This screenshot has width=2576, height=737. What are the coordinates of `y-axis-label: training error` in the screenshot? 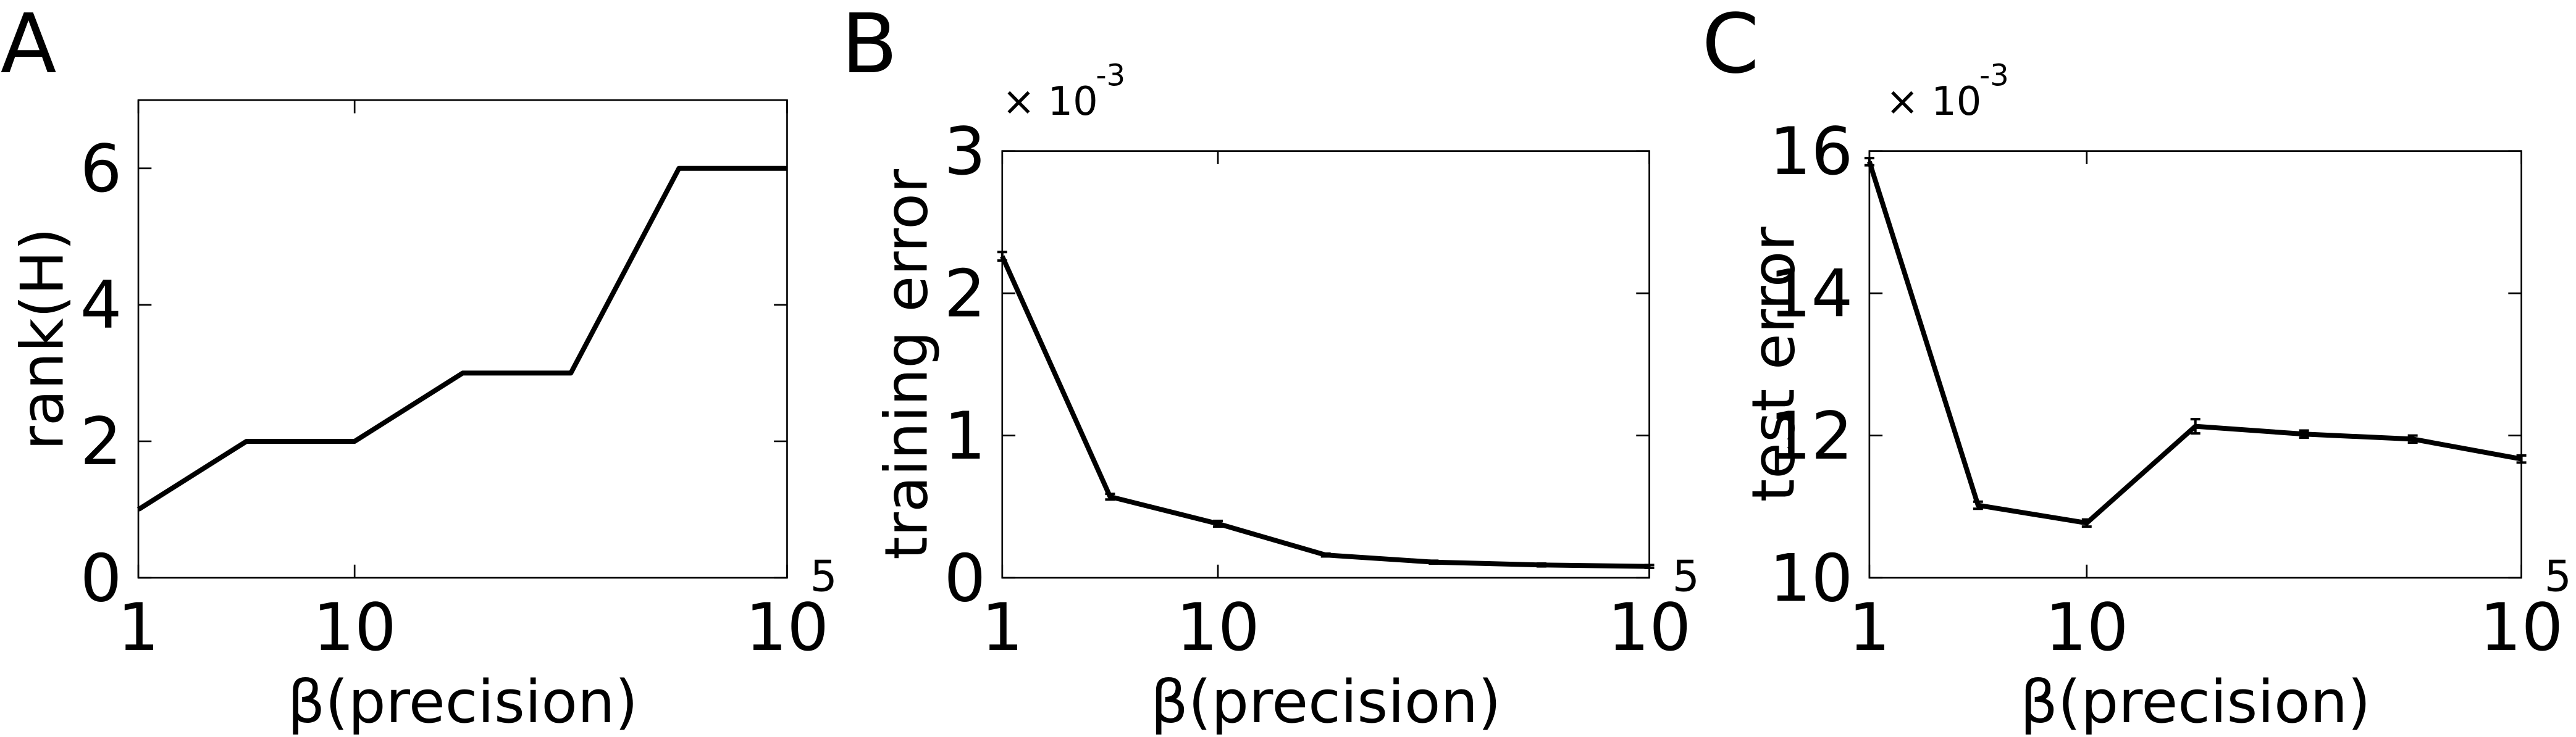 It's located at (906, 364).